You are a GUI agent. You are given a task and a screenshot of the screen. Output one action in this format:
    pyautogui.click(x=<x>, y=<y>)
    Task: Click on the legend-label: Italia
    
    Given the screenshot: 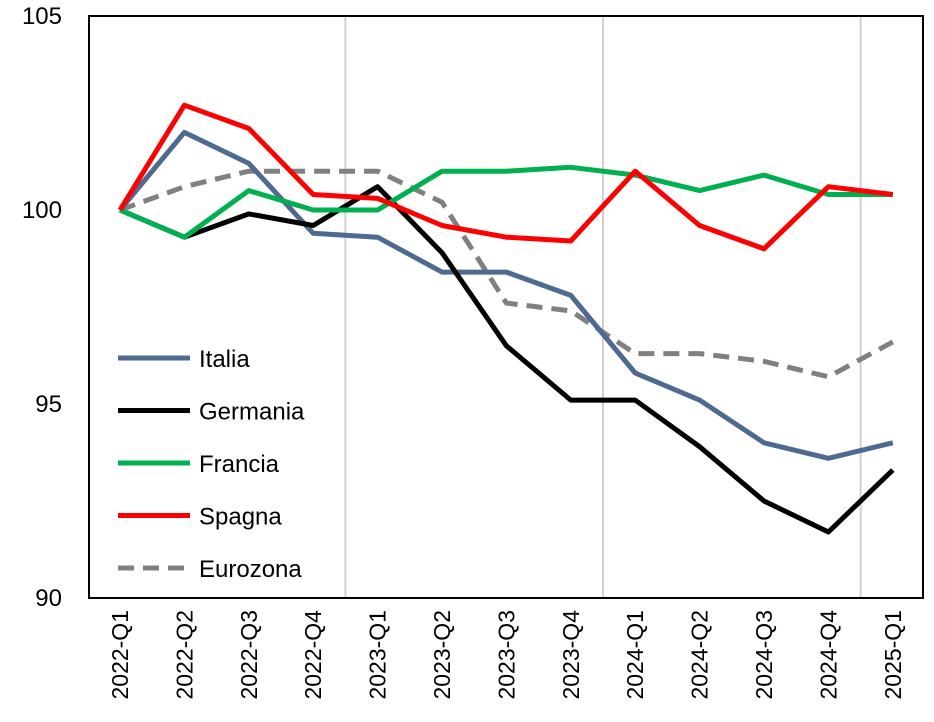 What is the action you would take?
    pyautogui.click(x=224, y=359)
    